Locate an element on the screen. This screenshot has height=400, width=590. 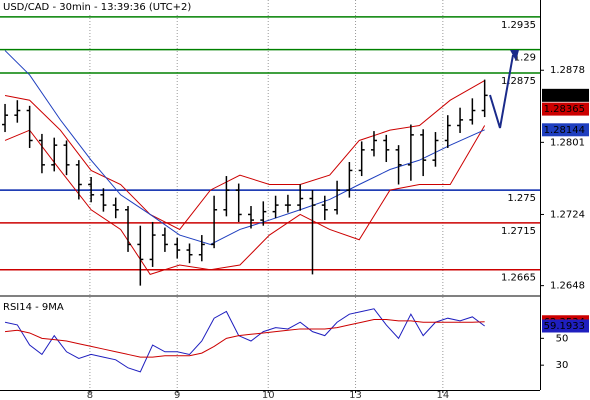
title-bg is located at coordinates (95, 7).